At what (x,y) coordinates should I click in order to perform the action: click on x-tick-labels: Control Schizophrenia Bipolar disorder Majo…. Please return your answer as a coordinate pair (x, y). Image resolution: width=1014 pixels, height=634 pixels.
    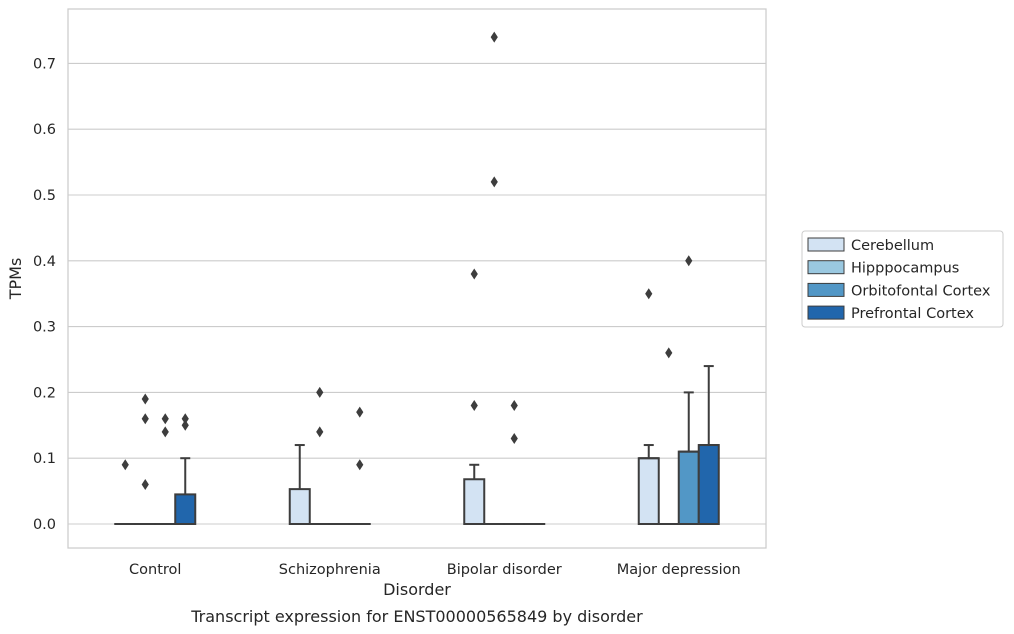
    Looking at the image, I should click on (435, 570).